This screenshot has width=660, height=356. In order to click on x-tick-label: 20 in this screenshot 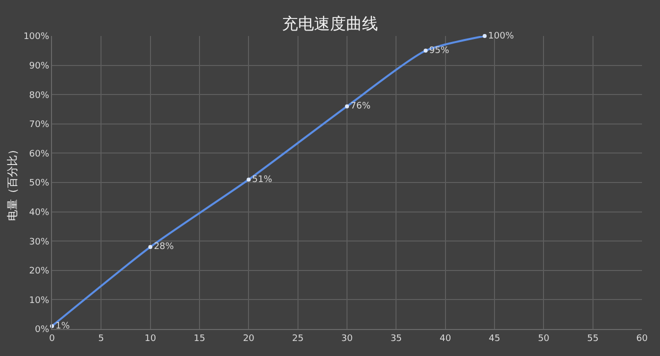, I will do `click(248, 339)`.